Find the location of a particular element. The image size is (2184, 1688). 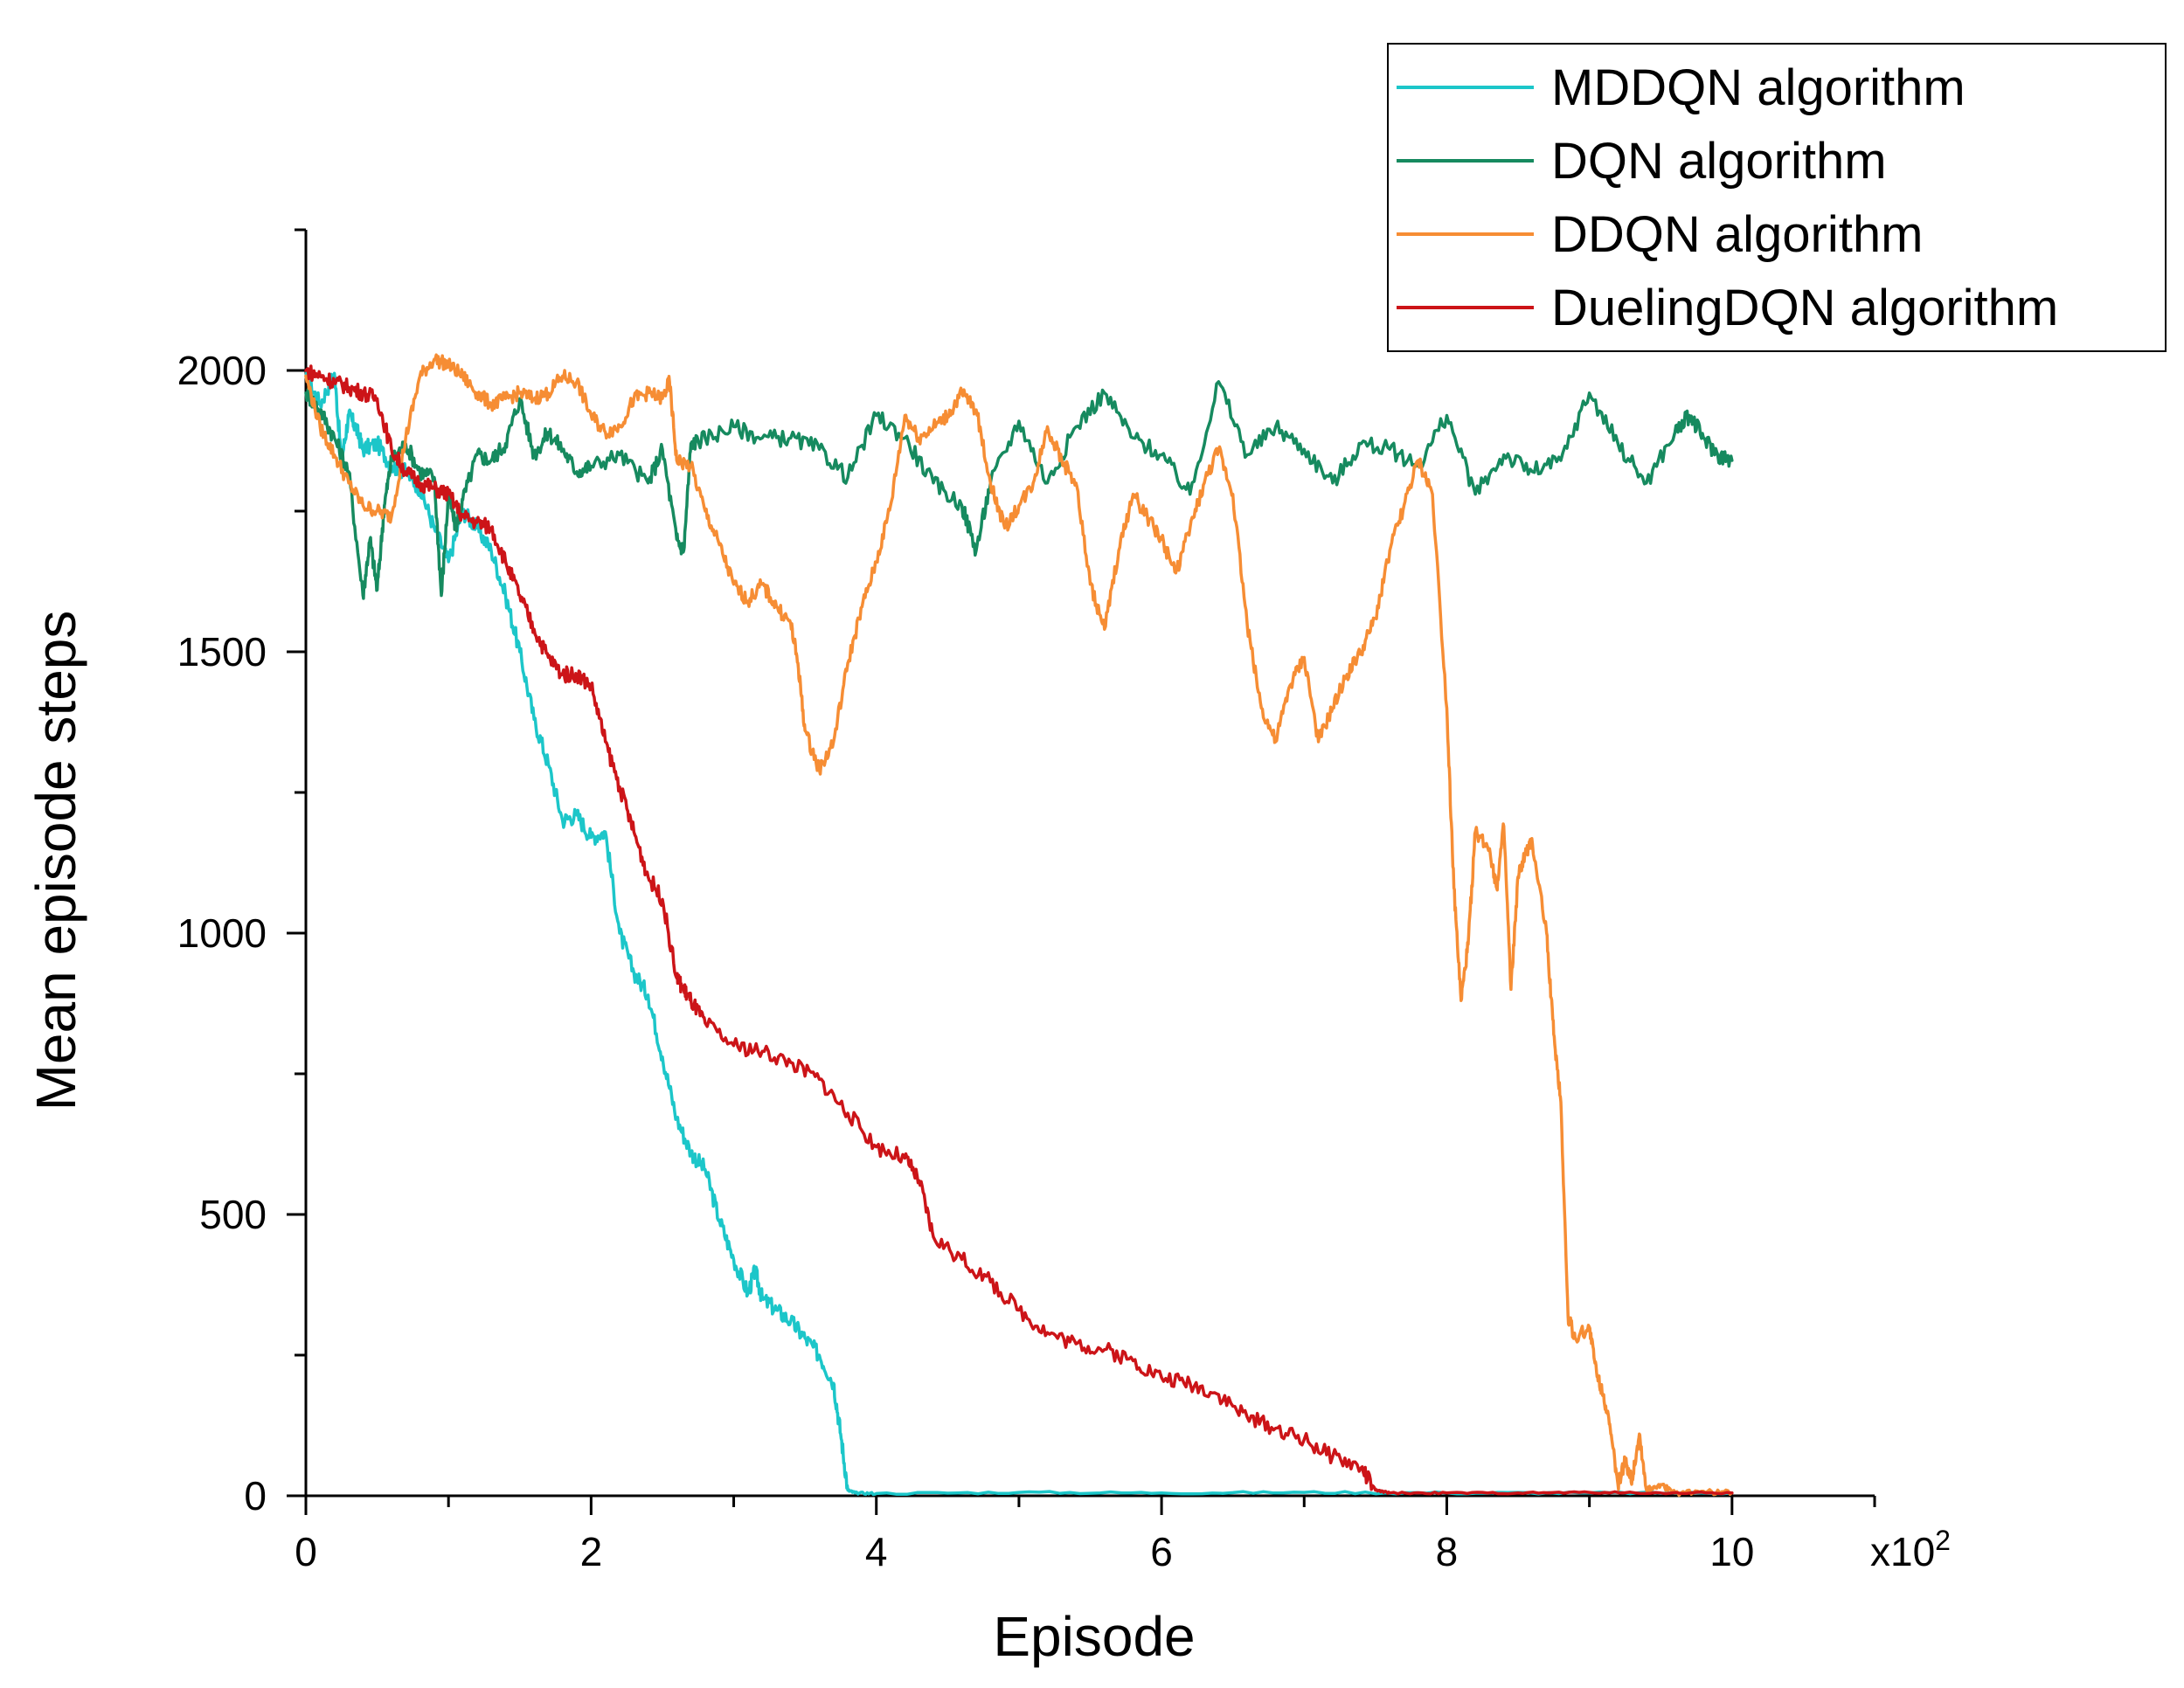

x-axis-multiplier: x102 is located at coordinates (1910, 1549).